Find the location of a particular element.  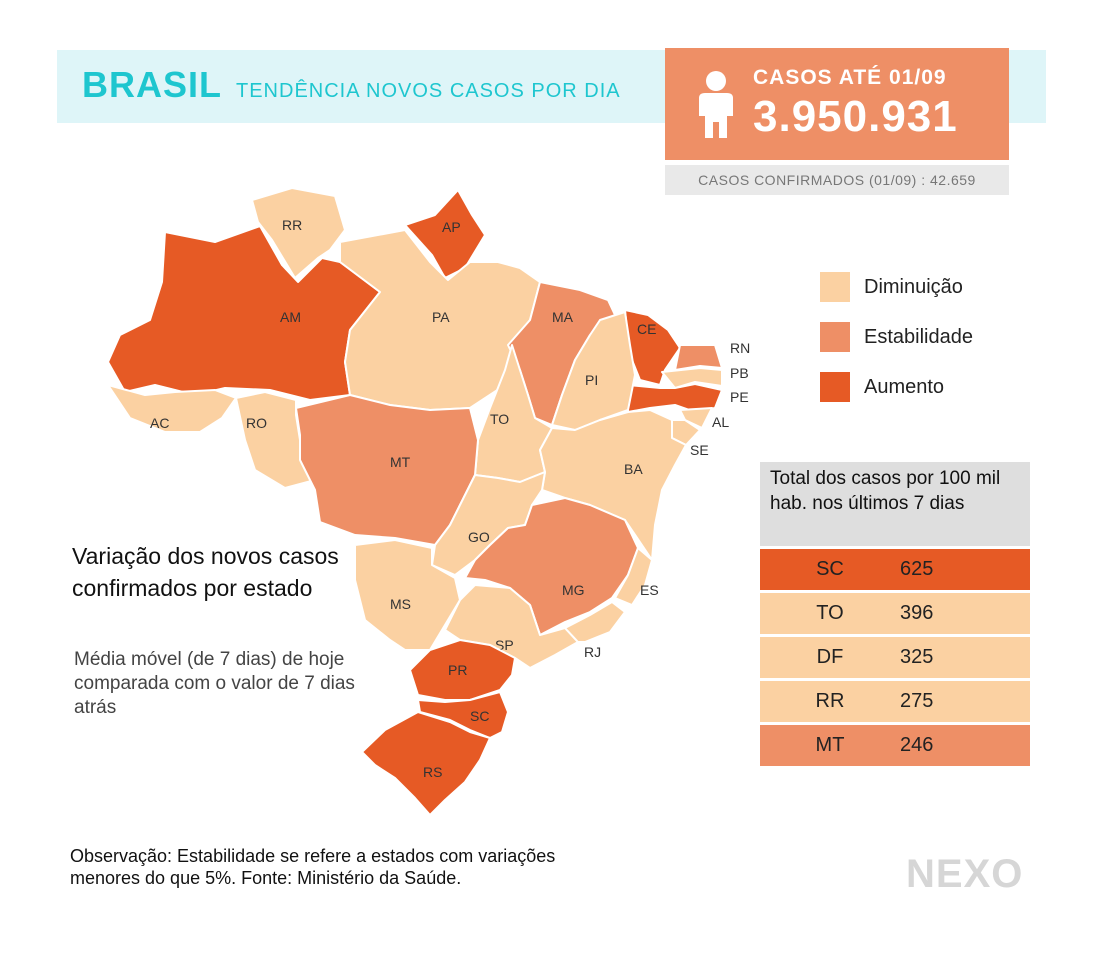

table-cell-uf: DF is located at coordinates (830, 657).